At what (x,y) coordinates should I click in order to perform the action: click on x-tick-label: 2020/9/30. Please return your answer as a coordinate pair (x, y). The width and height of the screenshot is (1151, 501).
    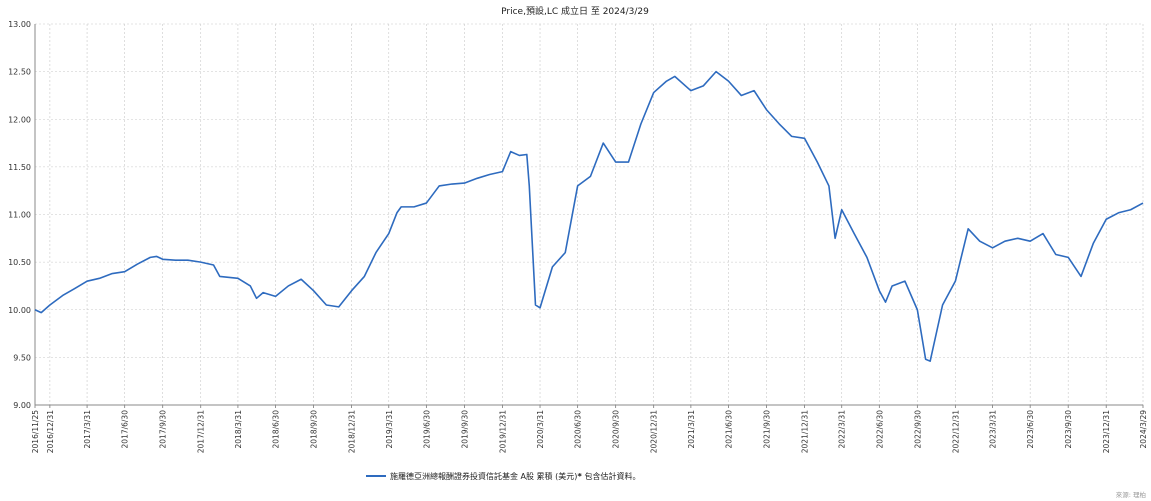
    Looking at the image, I should click on (616, 429).